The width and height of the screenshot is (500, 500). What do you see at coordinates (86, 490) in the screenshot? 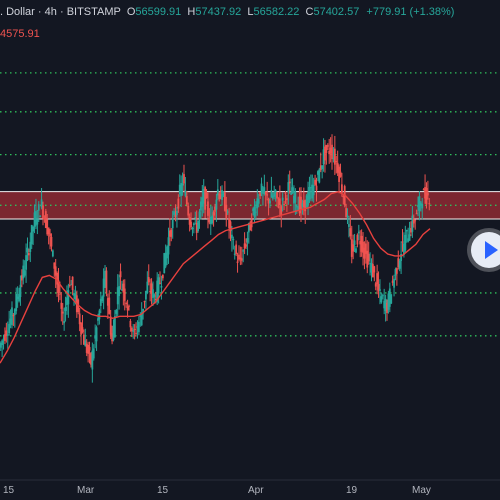
I see `x-tick-label: Mar` at bounding box center [86, 490].